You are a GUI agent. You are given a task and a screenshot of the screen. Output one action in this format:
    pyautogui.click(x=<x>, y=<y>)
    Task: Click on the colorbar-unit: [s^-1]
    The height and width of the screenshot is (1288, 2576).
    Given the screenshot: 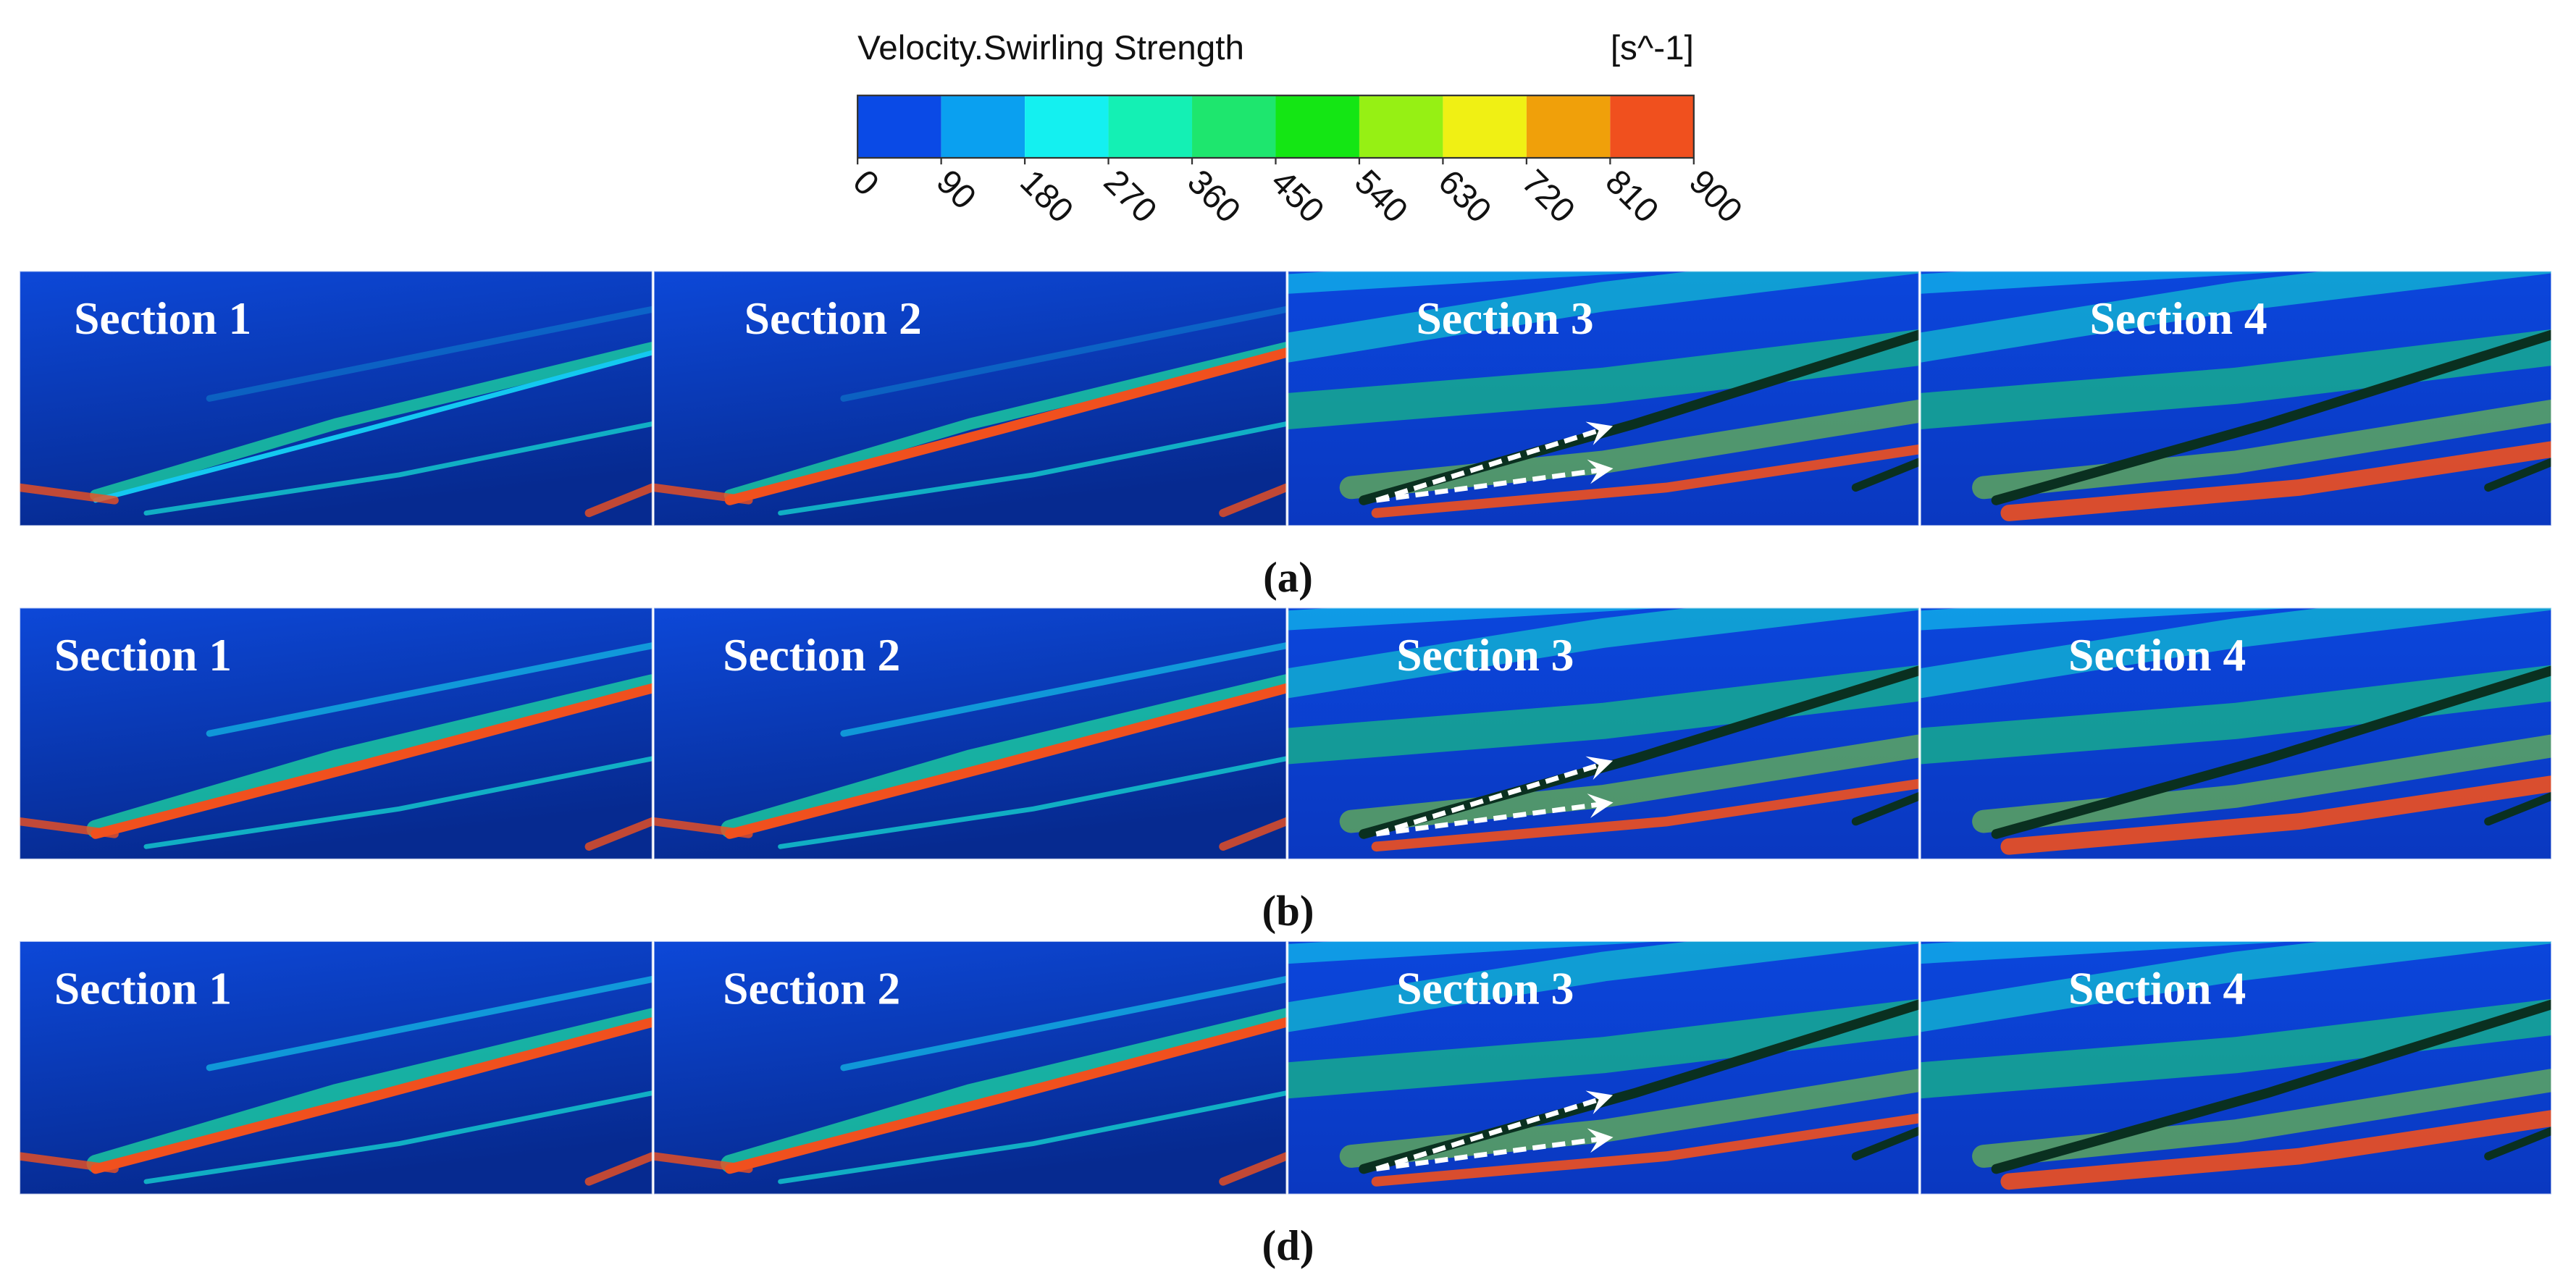 What is the action you would take?
    pyautogui.click(x=1652, y=48)
    